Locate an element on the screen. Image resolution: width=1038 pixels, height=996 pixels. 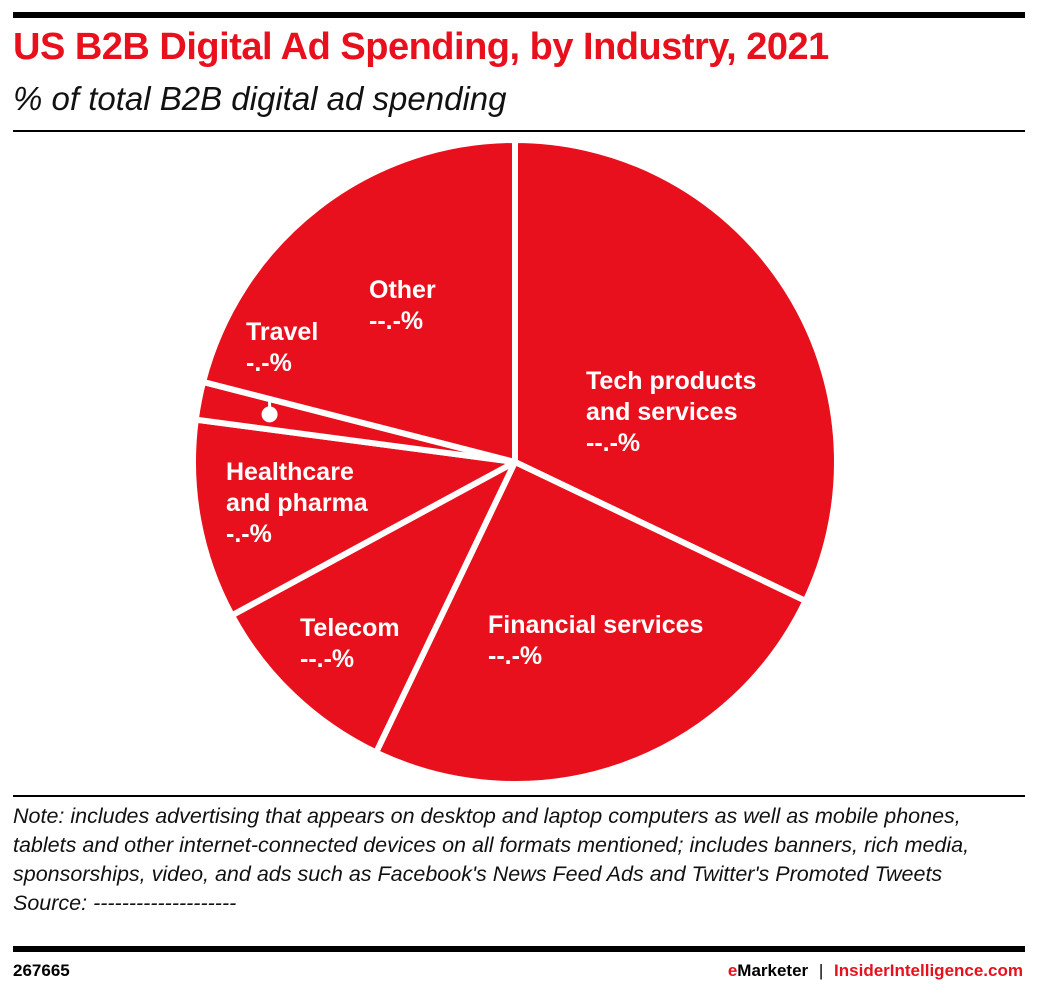
pie-slice-financial is located at coordinates (591, 623).